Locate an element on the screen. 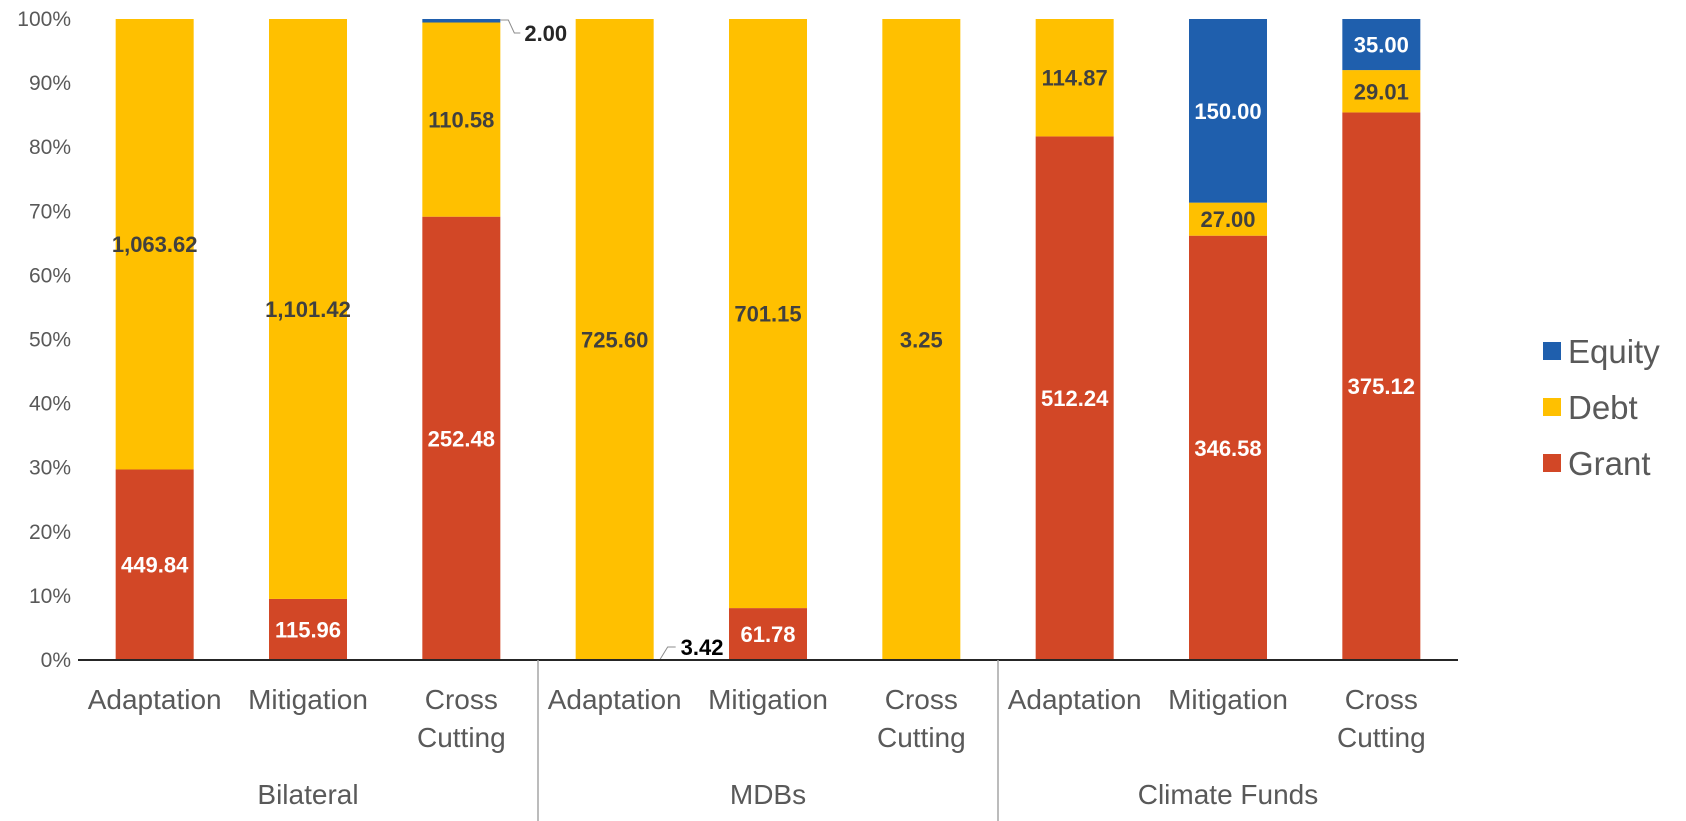 The width and height of the screenshot is (1686, 821). y-tick-label: 10% is located at coordinates (50, 596).